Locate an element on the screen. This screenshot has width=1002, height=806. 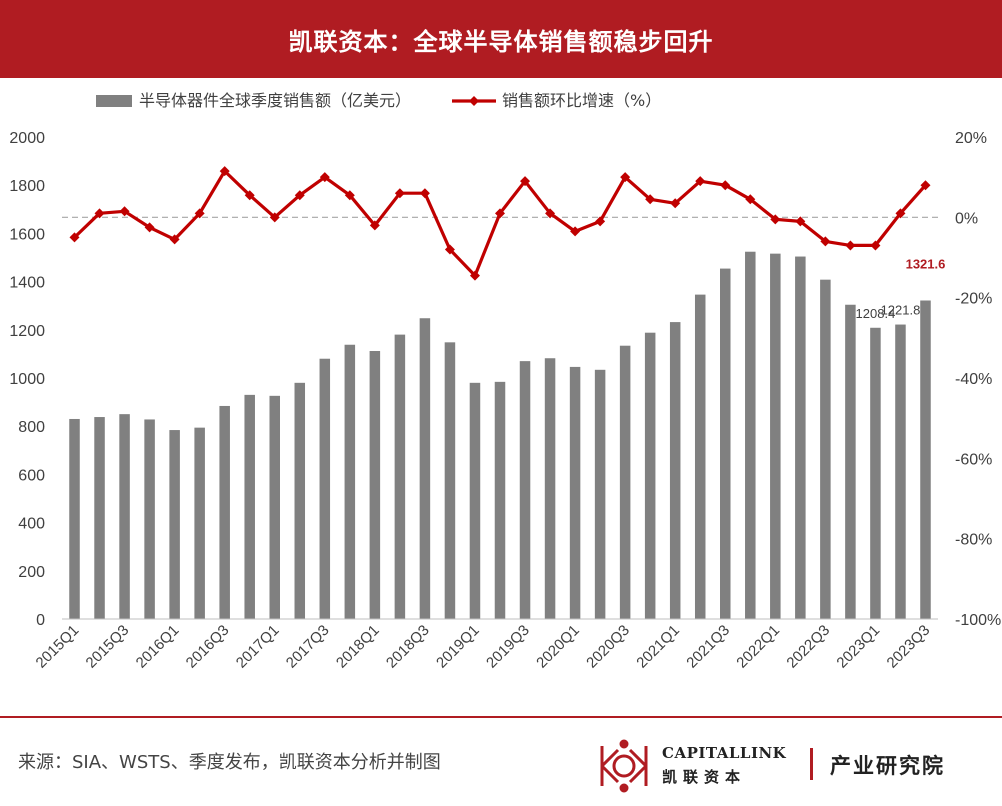
x-tick-label: 2019Q1 is located at coordinates (458, 647).